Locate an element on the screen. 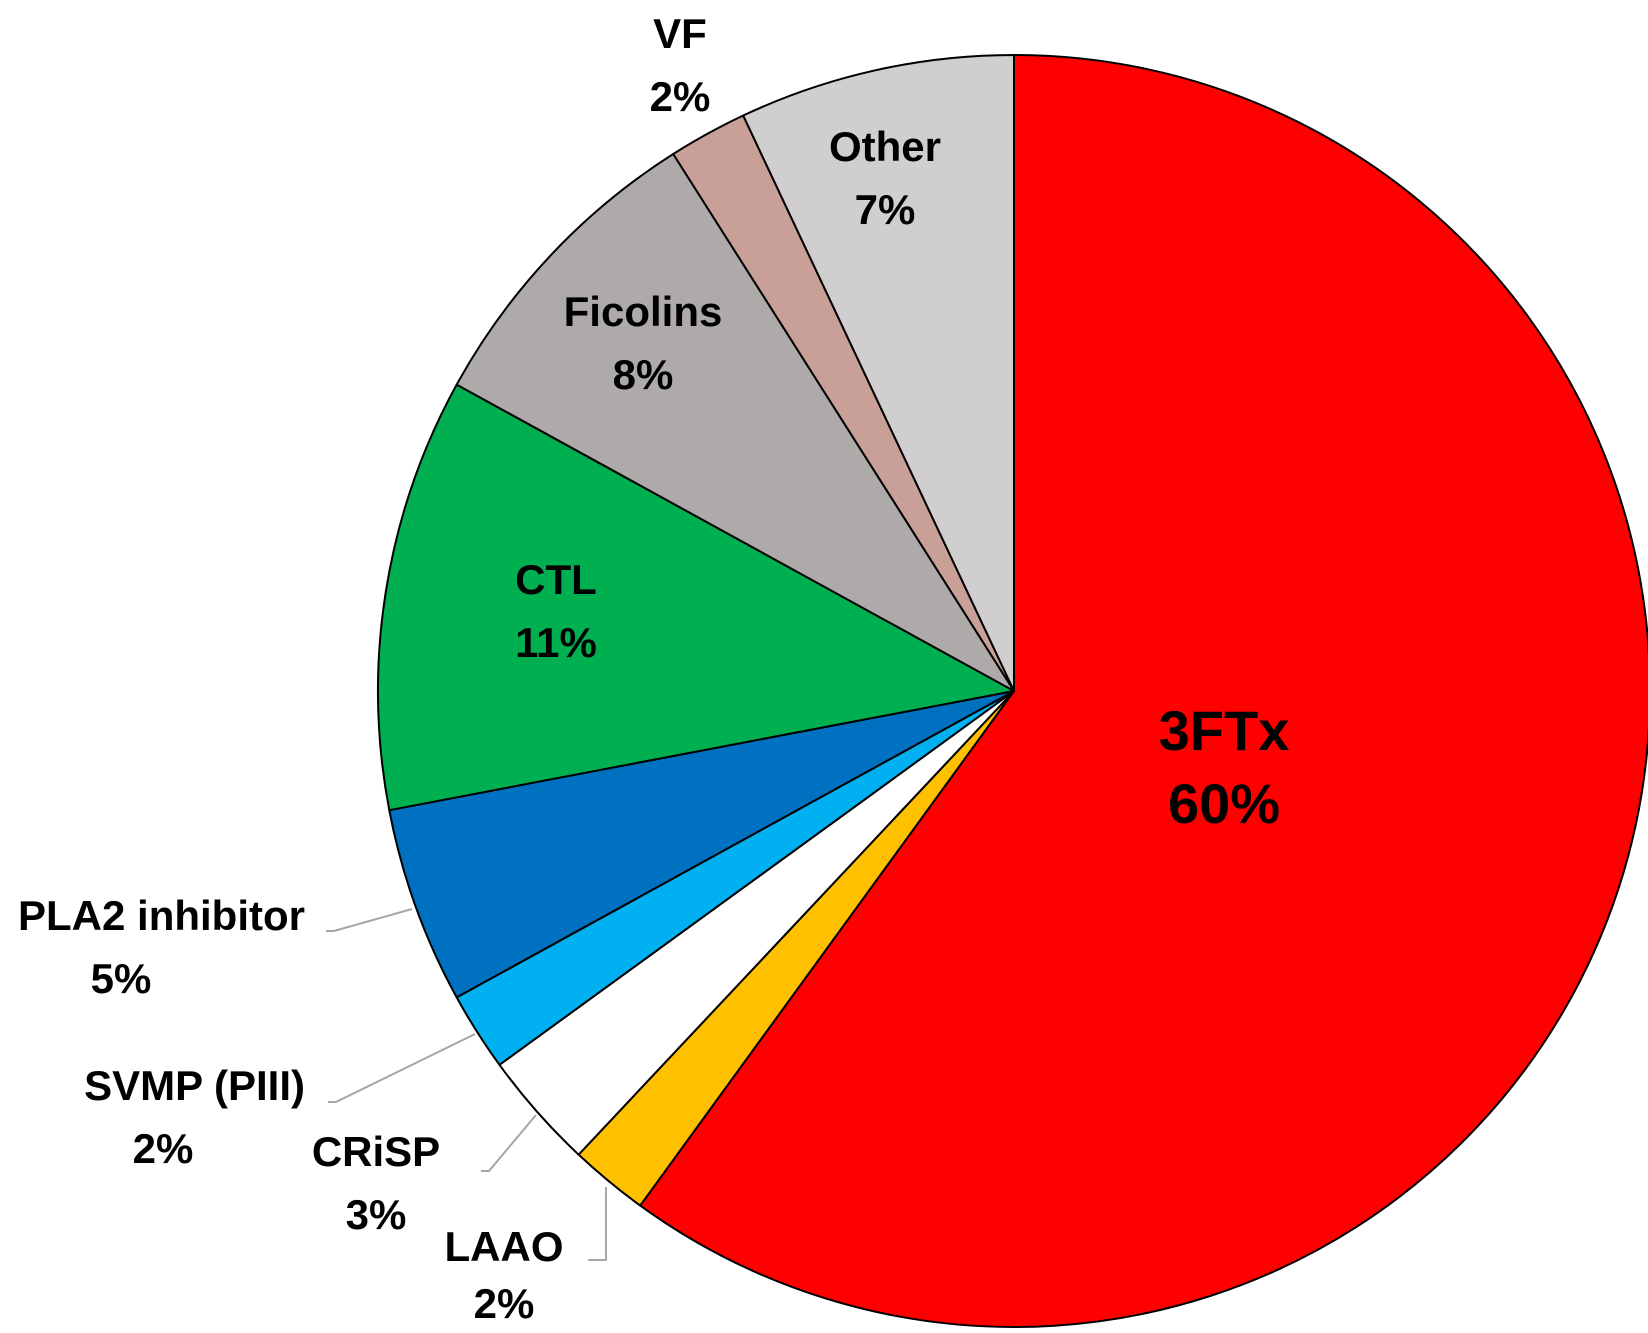  value-label: 7% is located at coordinates (885, 209).